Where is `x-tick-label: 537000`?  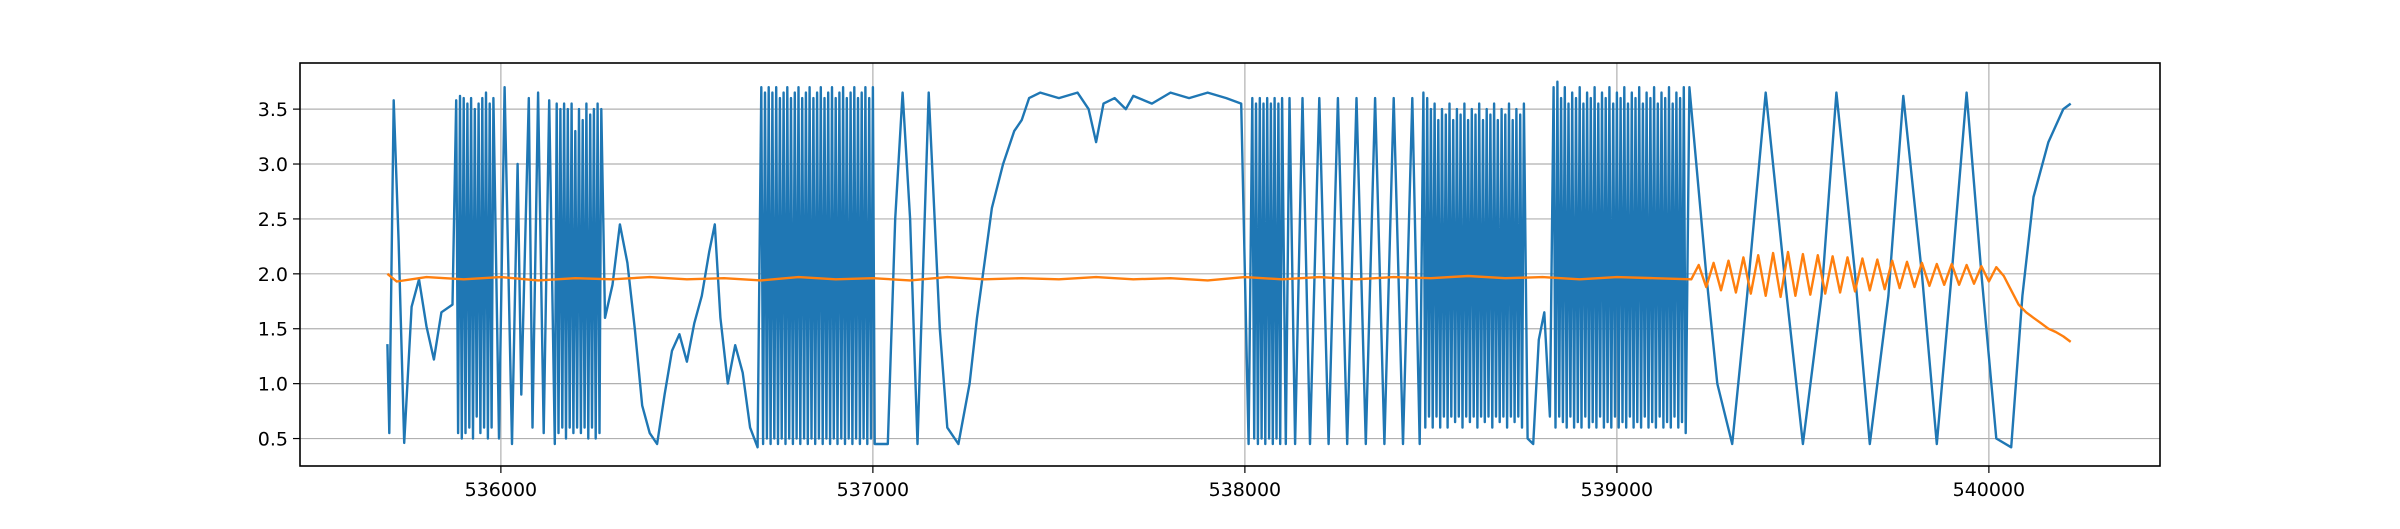 x-tick-label: 537000 is located at coordinates (873, 490).